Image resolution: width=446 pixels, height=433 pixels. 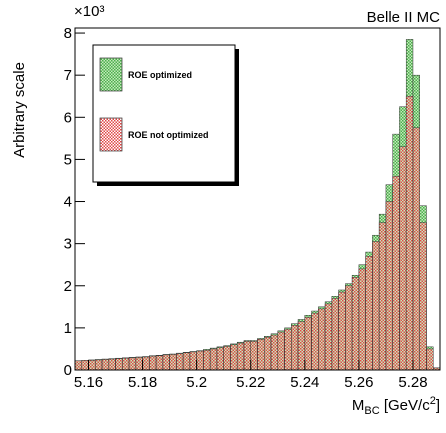 What do you see at coordinates (304, 382) in the screenshot?
I see `x-tick-label: 5.24` at bounding box center [304, 382].